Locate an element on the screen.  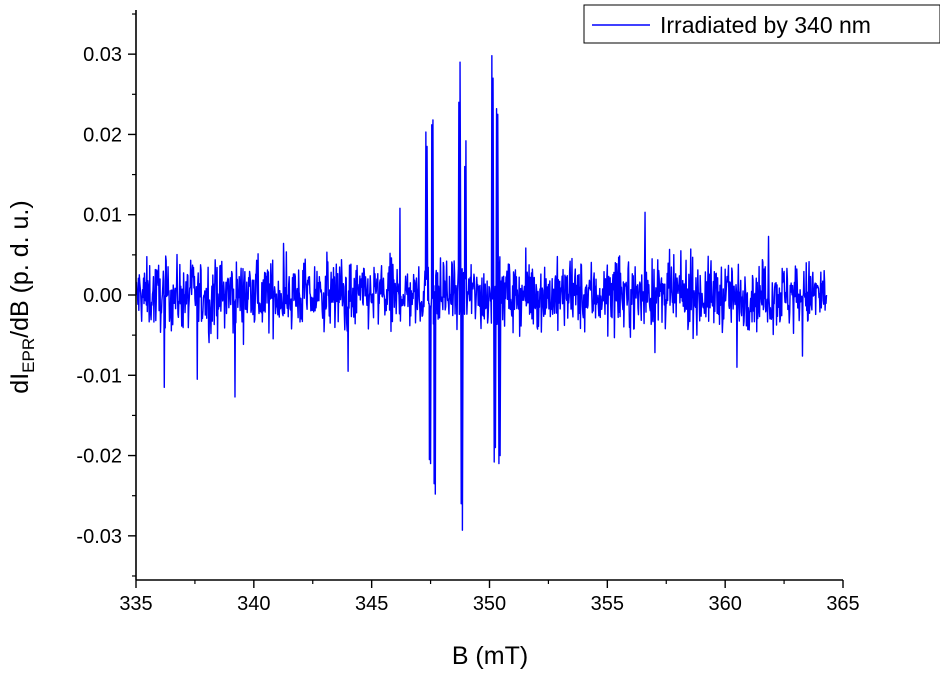
y-axis-title-subscript: EPR is located at coordinates (28, 355).